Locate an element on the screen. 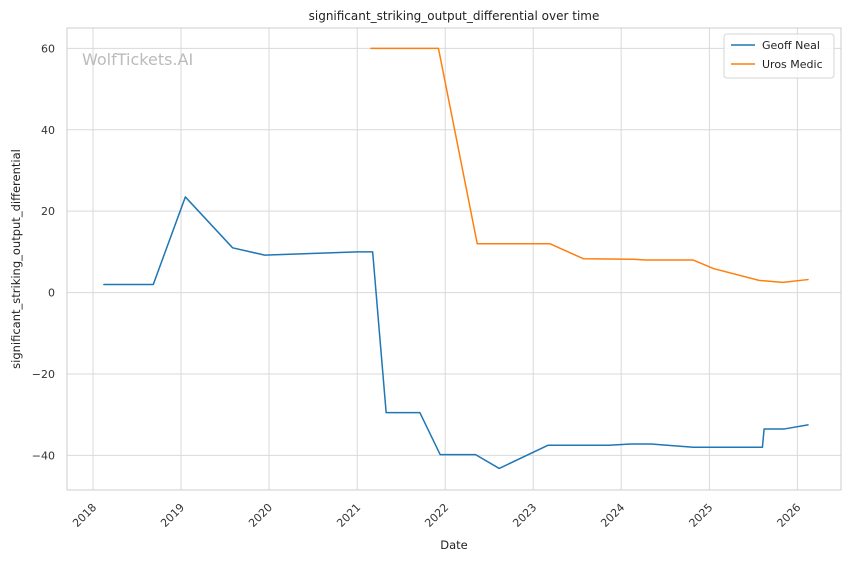  y-tick-label: 40 is located at coordinates (48, 130).